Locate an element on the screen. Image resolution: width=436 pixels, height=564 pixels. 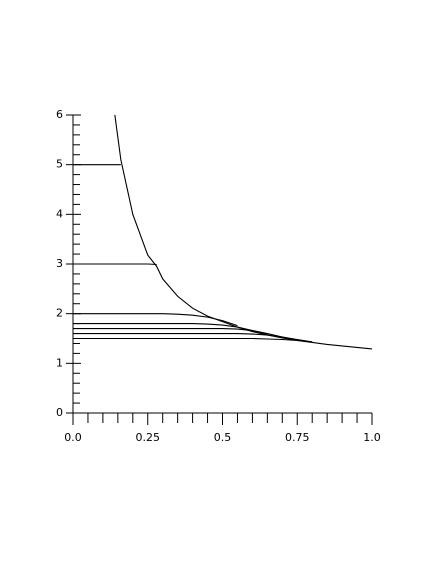
y-tick-label: 4 is located at coordinates (59, 213).